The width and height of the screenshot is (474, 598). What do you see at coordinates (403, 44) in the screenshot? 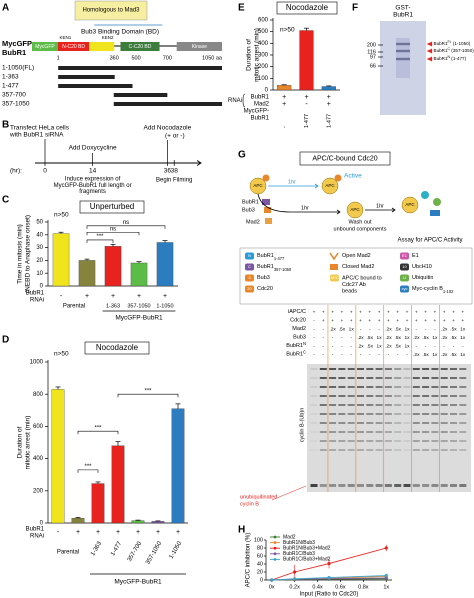
I see `band` at bounding box center [403, 44].